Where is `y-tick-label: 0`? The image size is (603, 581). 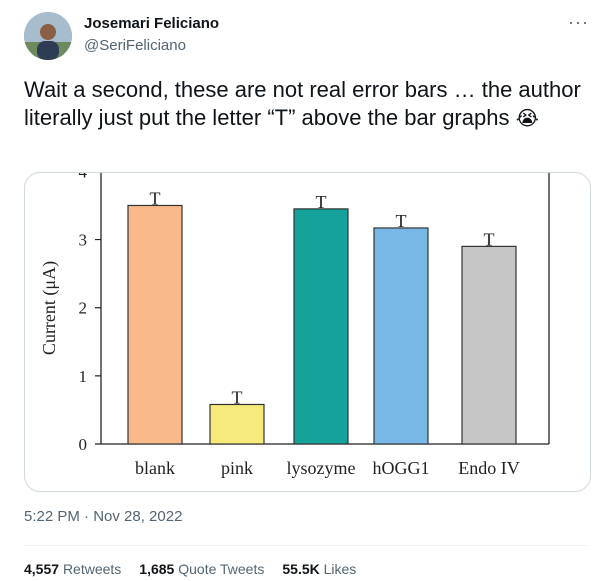 y-tick-label: 0 is located at coordinates (83, 444).